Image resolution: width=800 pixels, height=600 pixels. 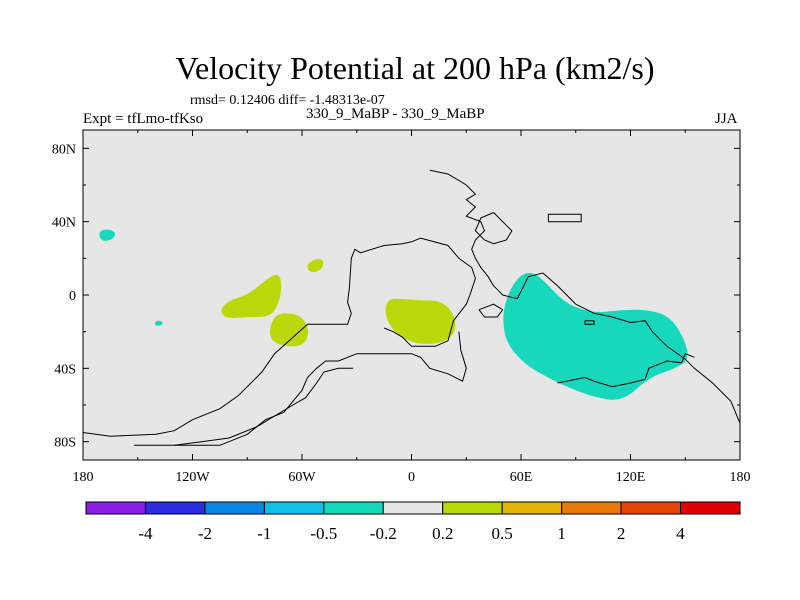 I want to click on y-tick-label: 40S, so click(x=65, y=369).